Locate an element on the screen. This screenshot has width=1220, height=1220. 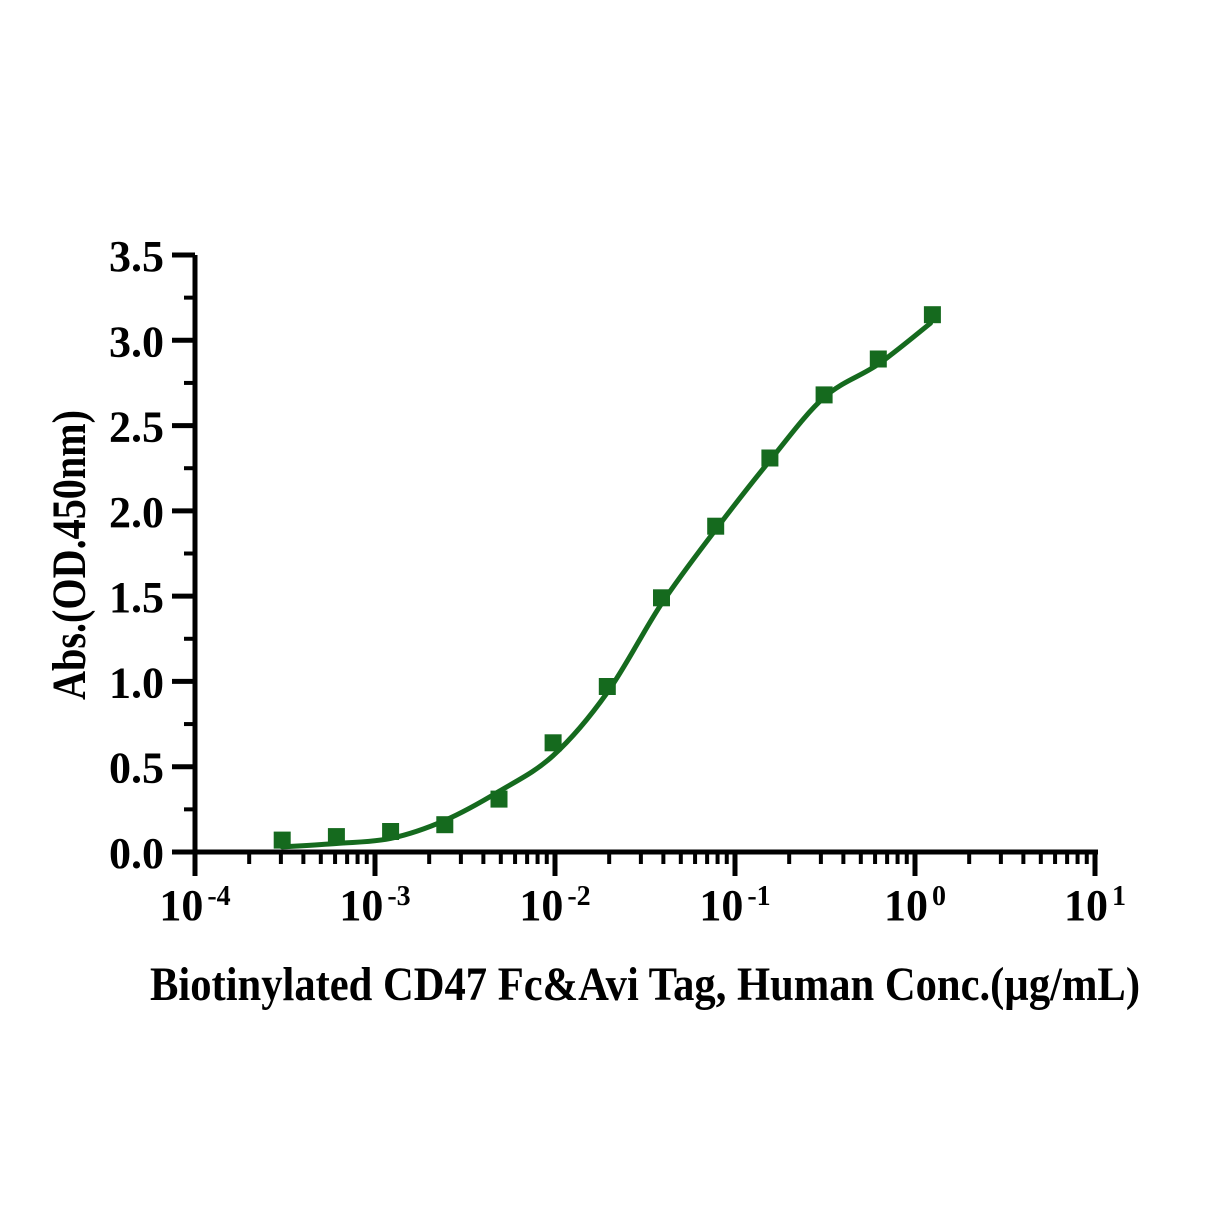
y-tick-label: 1.0 is located at coordinates (136, 682).